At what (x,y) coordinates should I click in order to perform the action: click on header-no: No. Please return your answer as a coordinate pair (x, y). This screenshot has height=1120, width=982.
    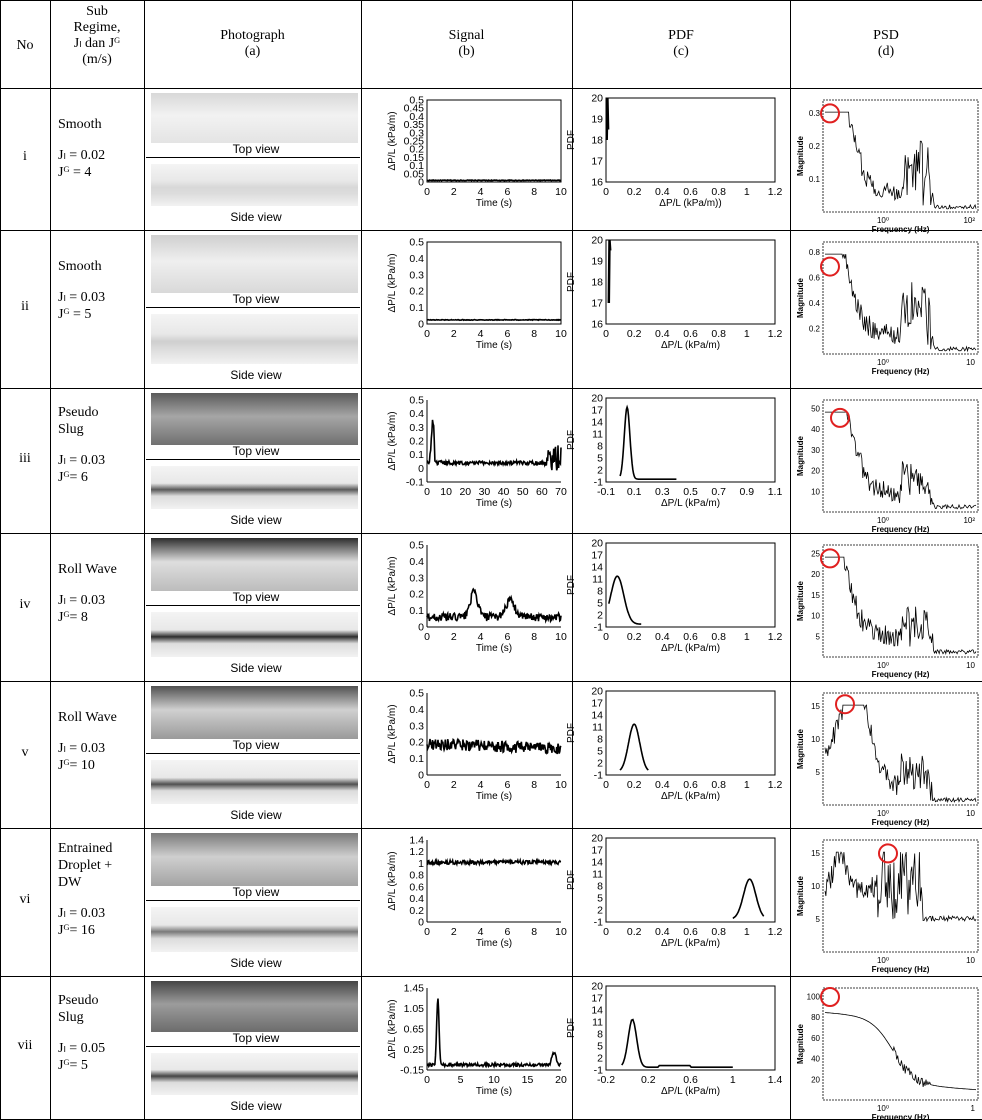
    Looking at the image, I should click on (25, 45).